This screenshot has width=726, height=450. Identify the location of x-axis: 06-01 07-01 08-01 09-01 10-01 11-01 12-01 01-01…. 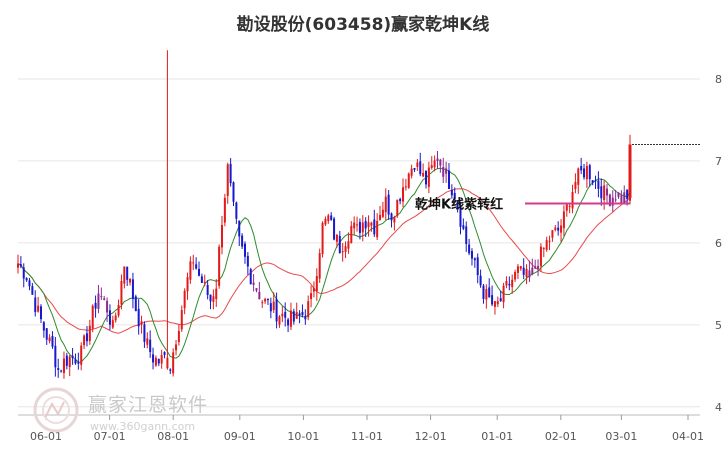
(361, 428).